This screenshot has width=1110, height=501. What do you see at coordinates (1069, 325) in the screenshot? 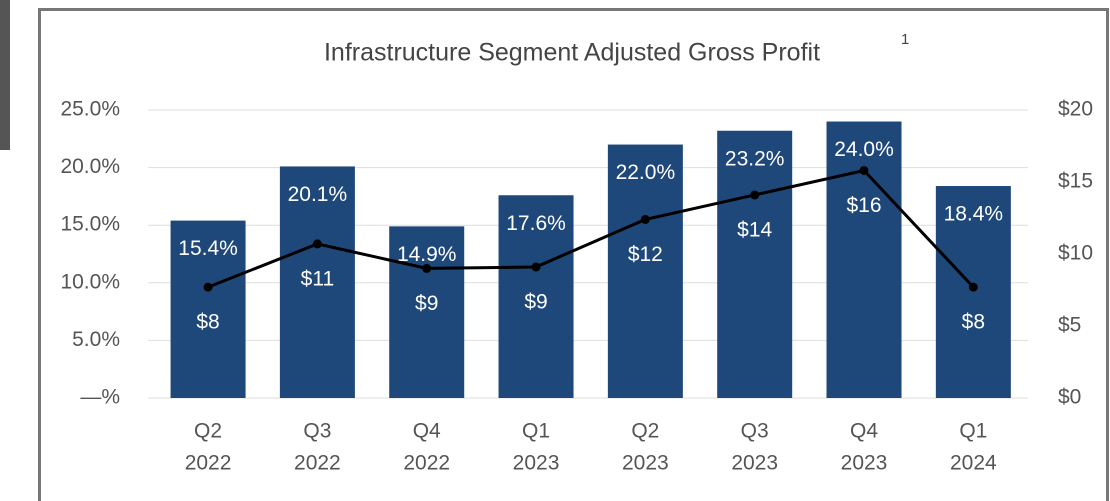
I see `y2-tick-label: $5` at bounding box center [1069, 325].